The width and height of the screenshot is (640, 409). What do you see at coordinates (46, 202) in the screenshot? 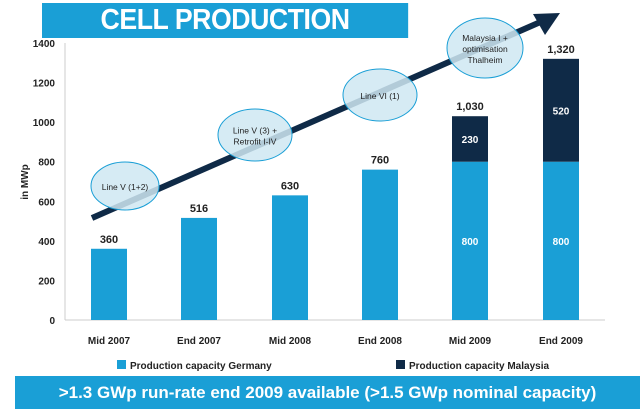
I see `y-tick-label: 600` at bounding box center [46, 202].